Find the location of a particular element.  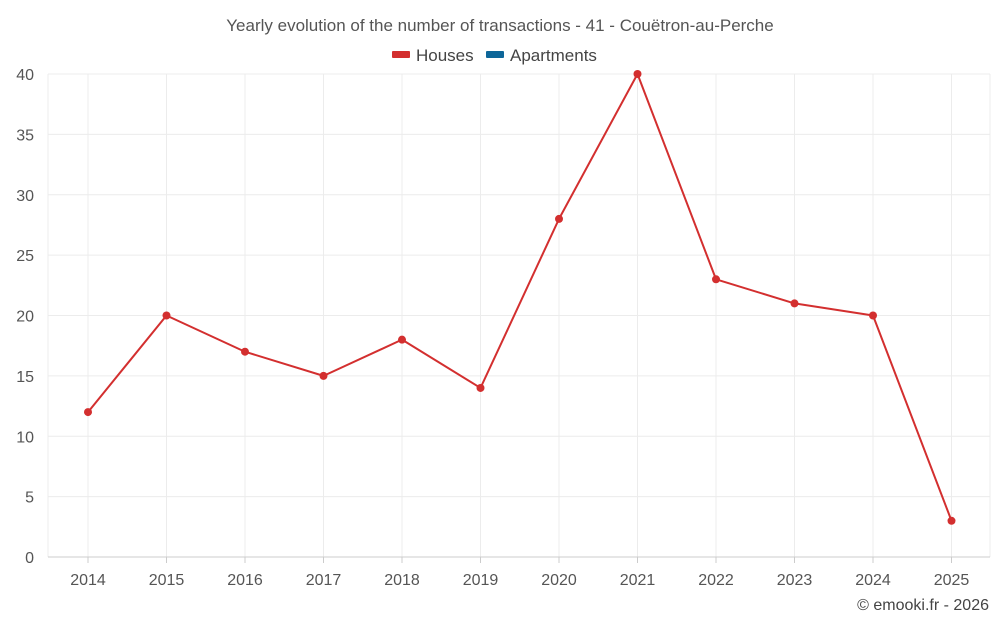

x-tick-label: 2022 is located at coordinates (716, 580).